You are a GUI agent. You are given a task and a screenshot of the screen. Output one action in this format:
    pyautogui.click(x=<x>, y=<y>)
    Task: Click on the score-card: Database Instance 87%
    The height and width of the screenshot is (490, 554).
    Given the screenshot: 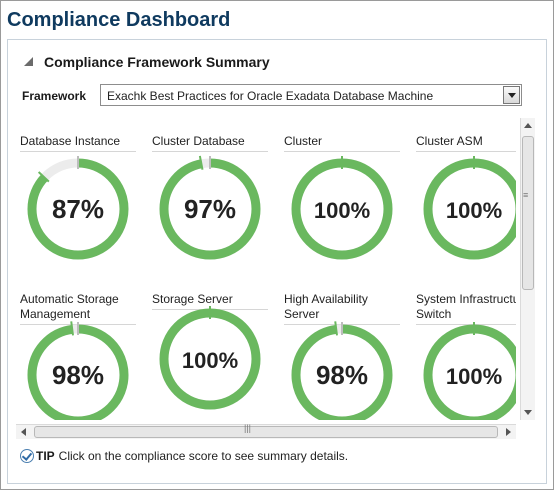 What is the action you would take?
    pyautogui.click(x=78, y=193)
    